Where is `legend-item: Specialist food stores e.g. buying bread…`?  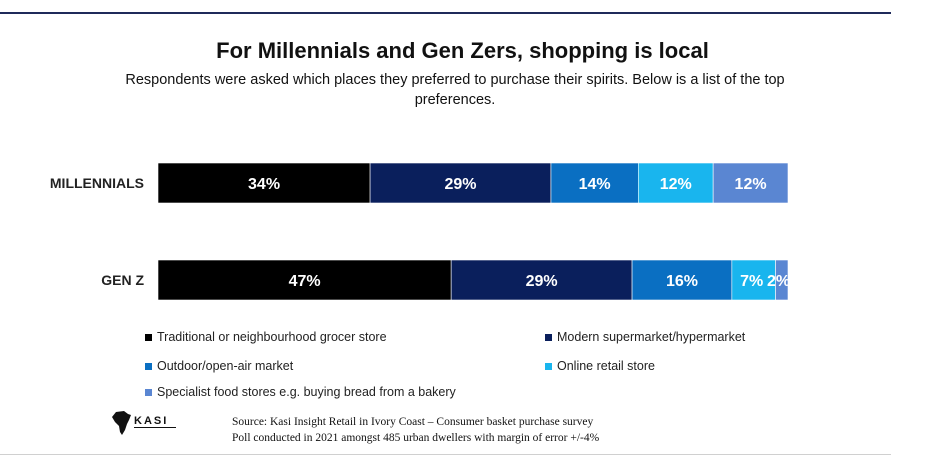 legend-item: Specialist food stores e.g. buying bread… is located at coordinates (300, 392).